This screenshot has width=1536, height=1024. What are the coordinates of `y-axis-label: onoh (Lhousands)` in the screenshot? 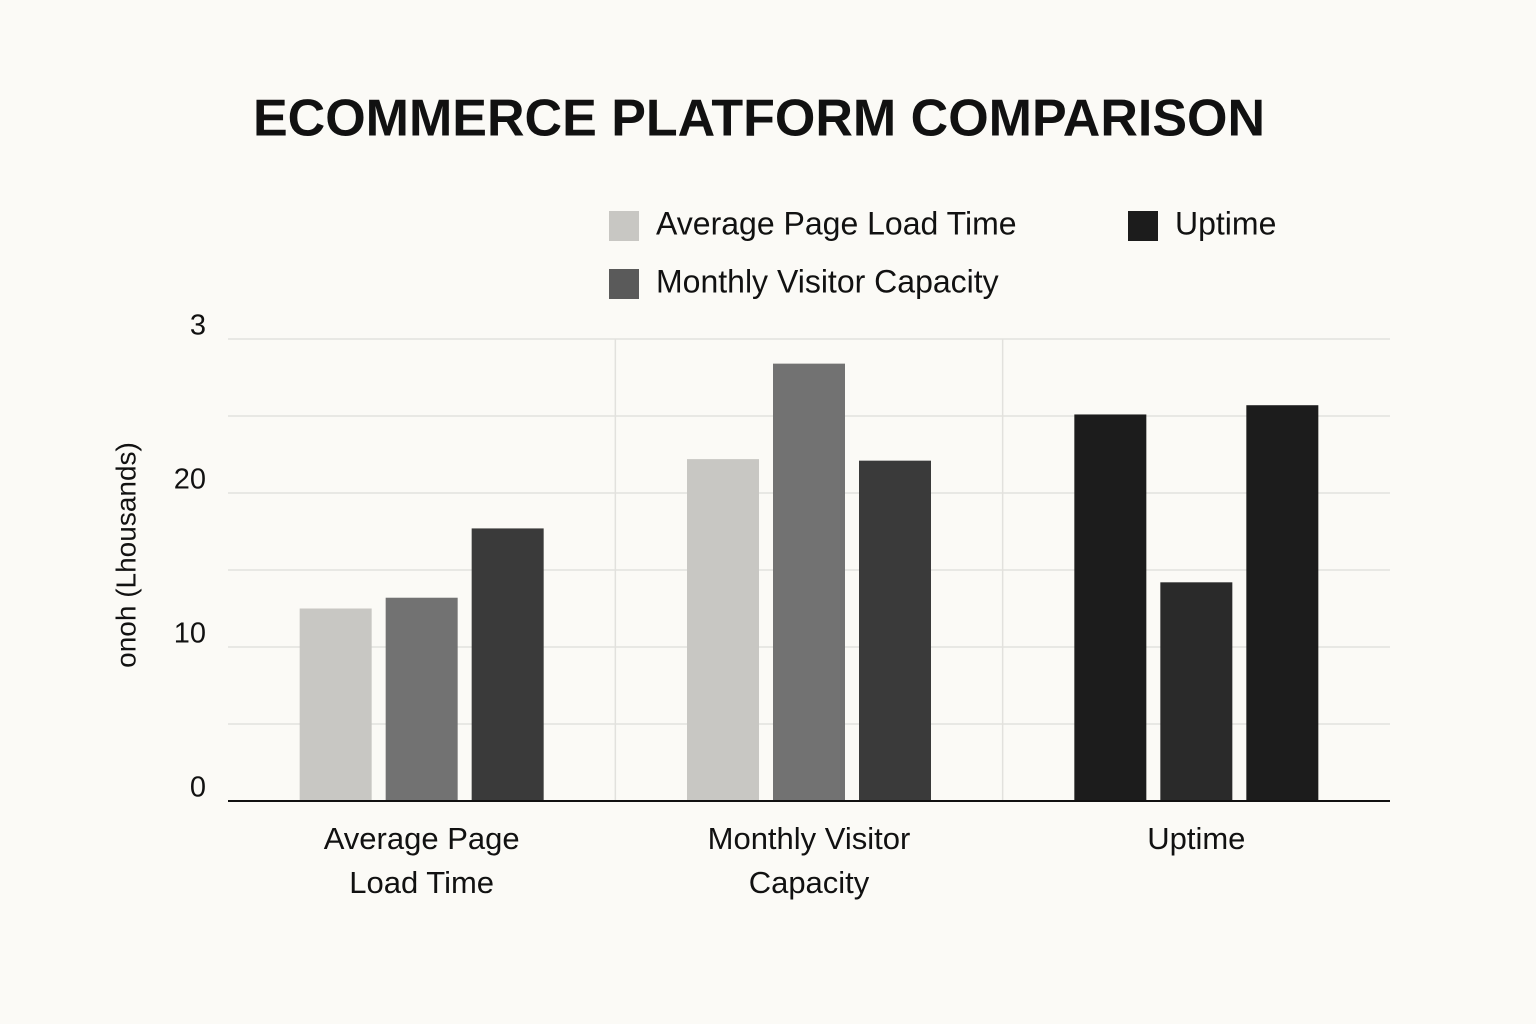 It's located at (125, 555).